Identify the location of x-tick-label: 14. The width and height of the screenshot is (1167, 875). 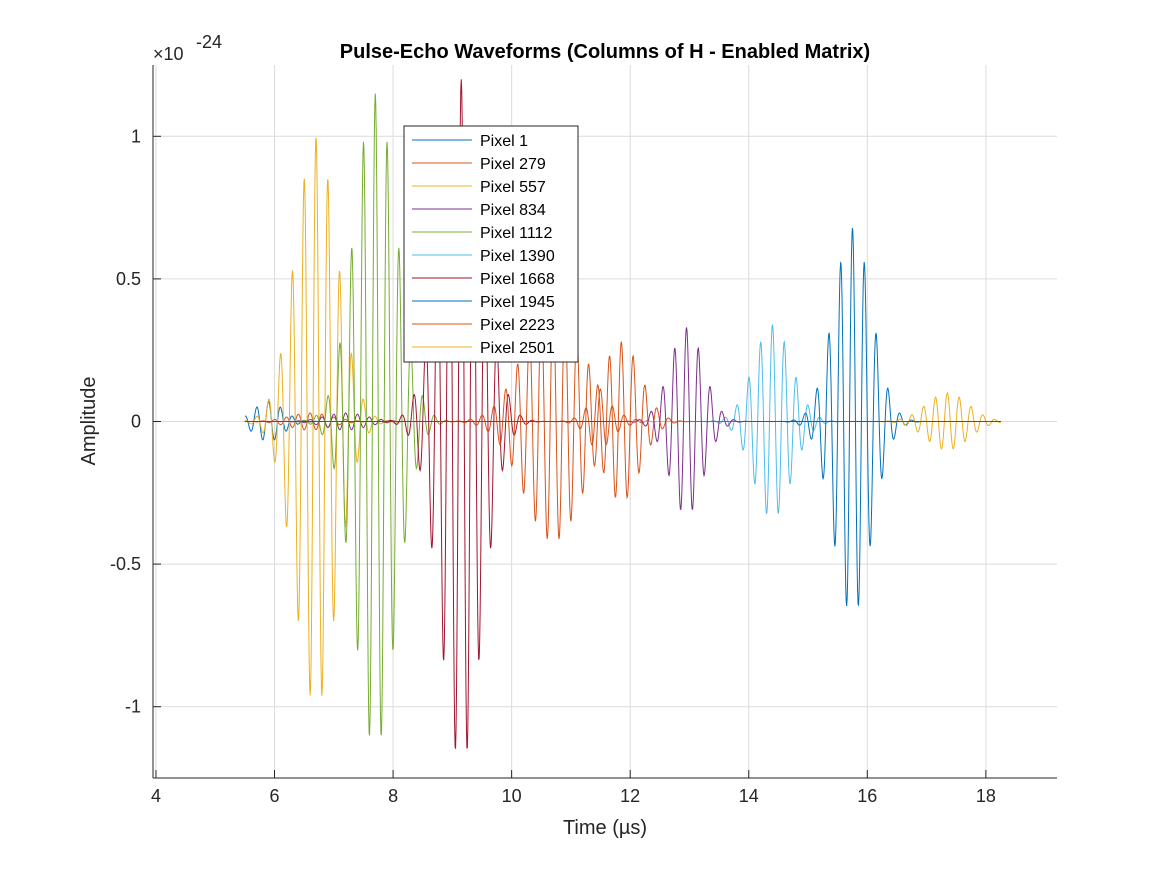
(749, 796).